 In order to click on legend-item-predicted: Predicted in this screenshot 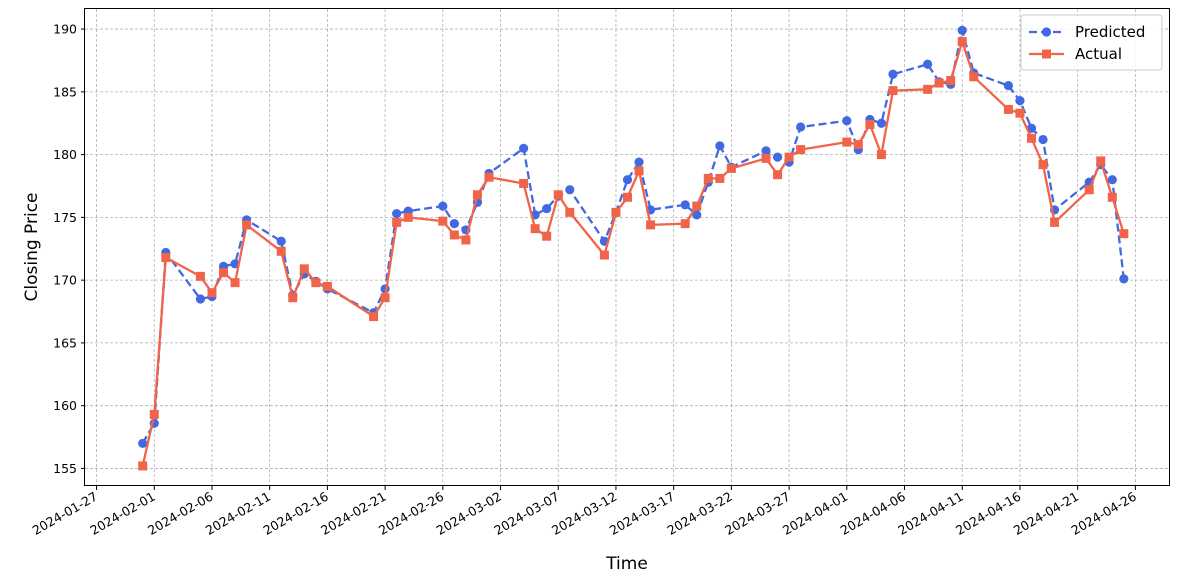, I will do `click(1087, 32)`.